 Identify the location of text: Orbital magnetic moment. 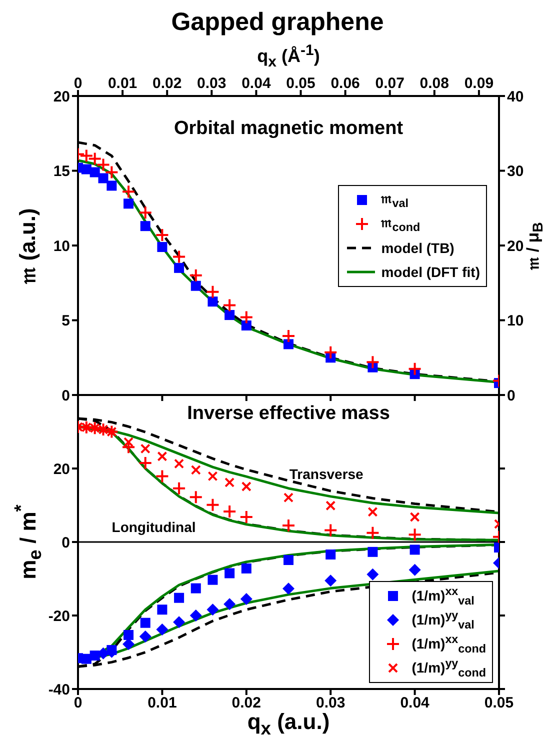
(288, 129).